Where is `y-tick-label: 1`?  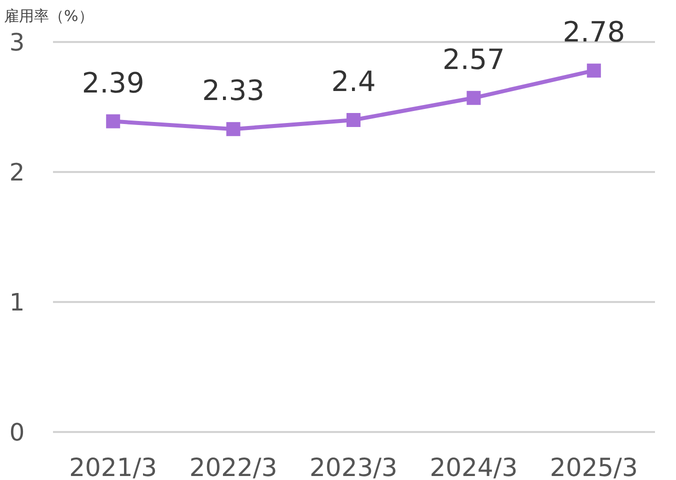
y-tick-label: 1 is located at coordinates (17, 302).